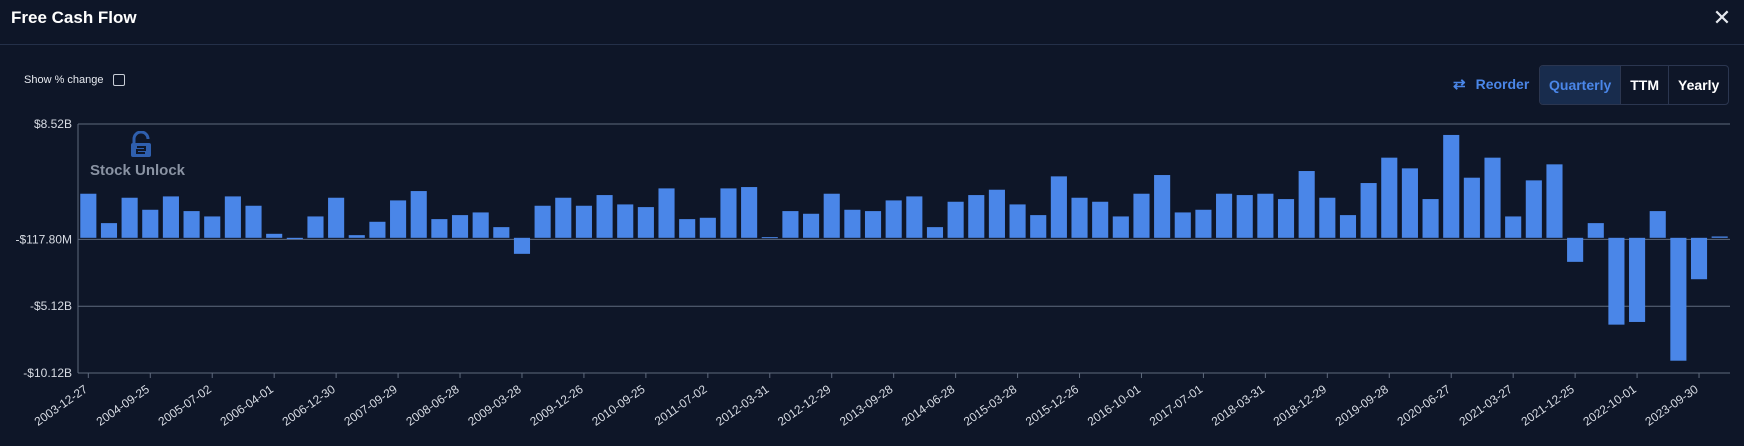 This screenshot has height=446, width=1744. I want to click on x-tick-label: 2006-04-01, so click(247, 405).